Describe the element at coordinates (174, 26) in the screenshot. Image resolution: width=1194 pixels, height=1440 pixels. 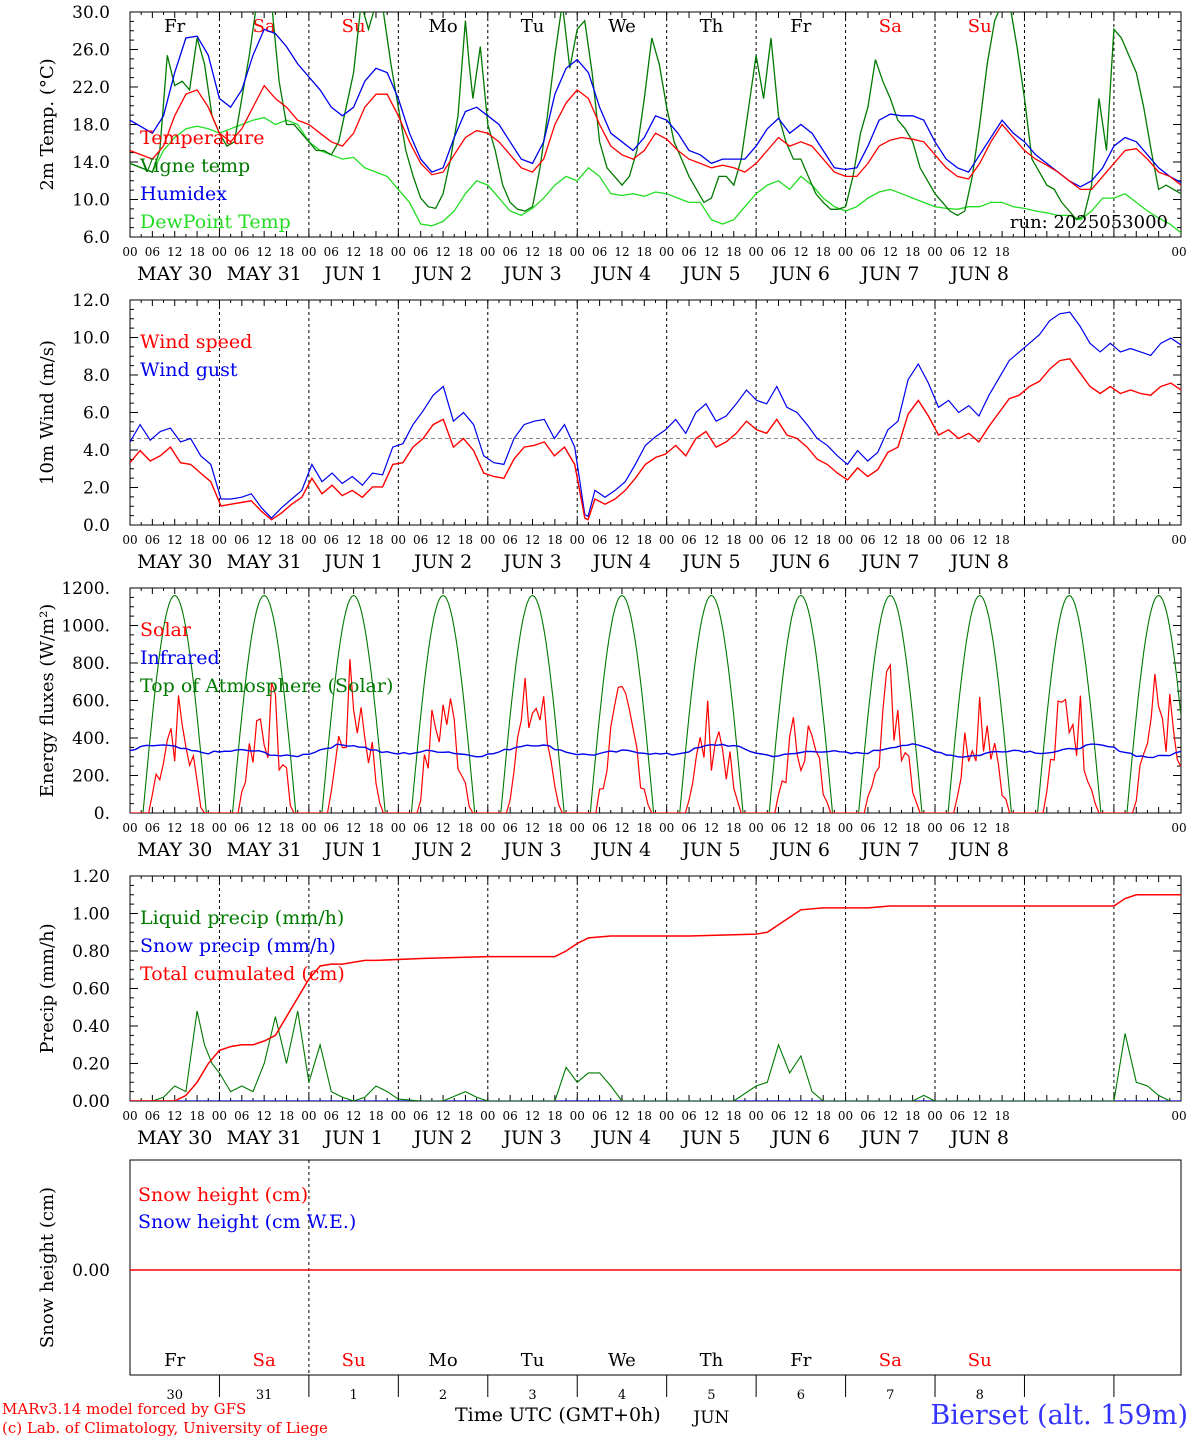
I see `weekday-label: Fr` at that location.